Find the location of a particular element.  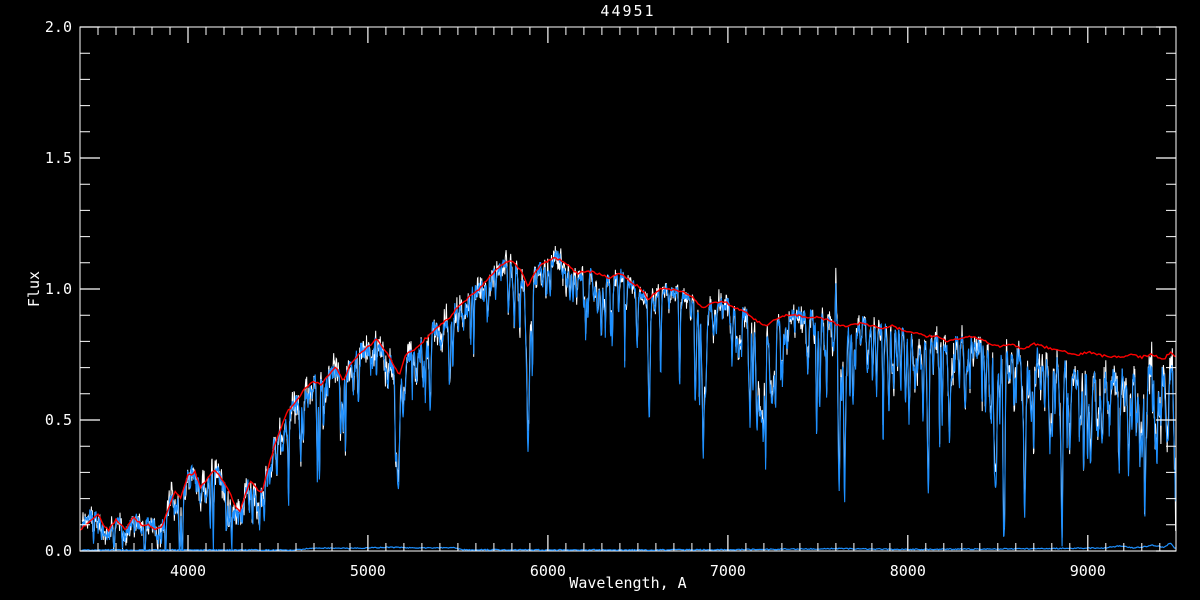

x-tick-label: 9000 is located at coordinates (1088, 571).